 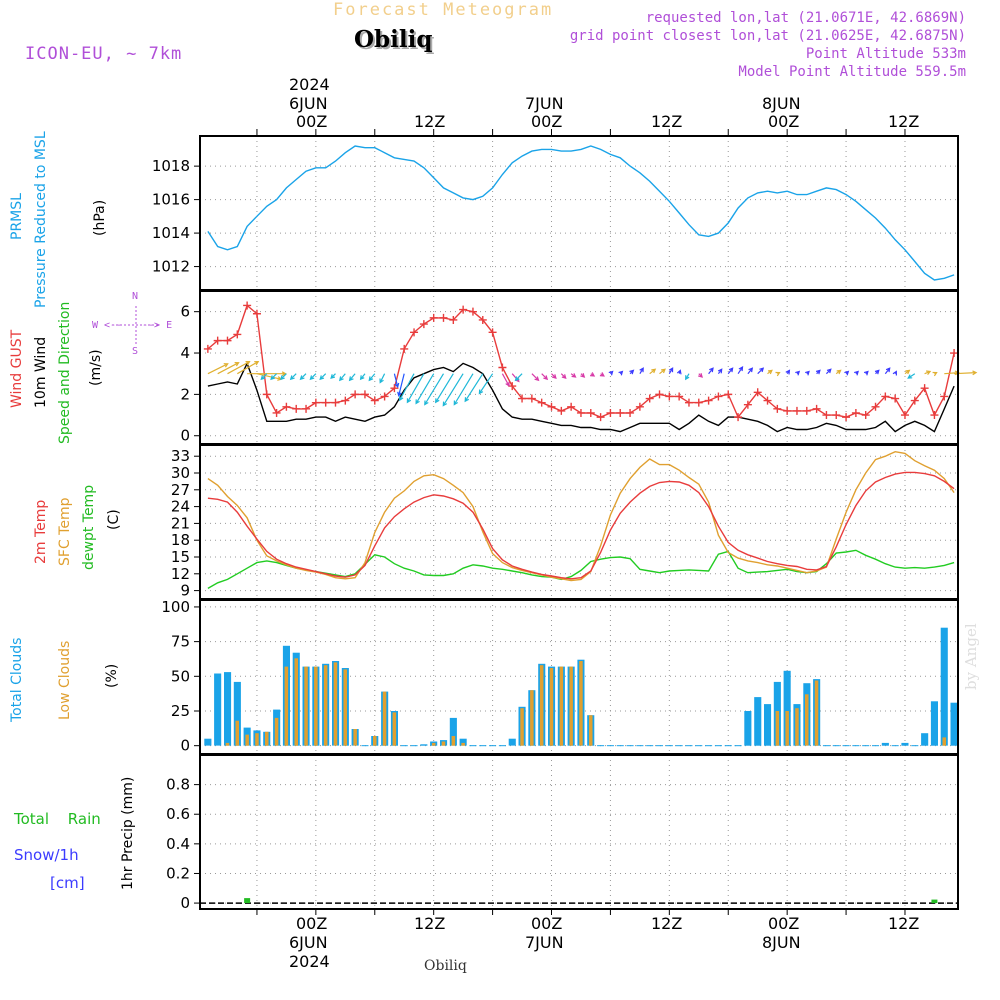 I want to click on point-altitude: Point Altitude 533m, so click(x=885, y=54).